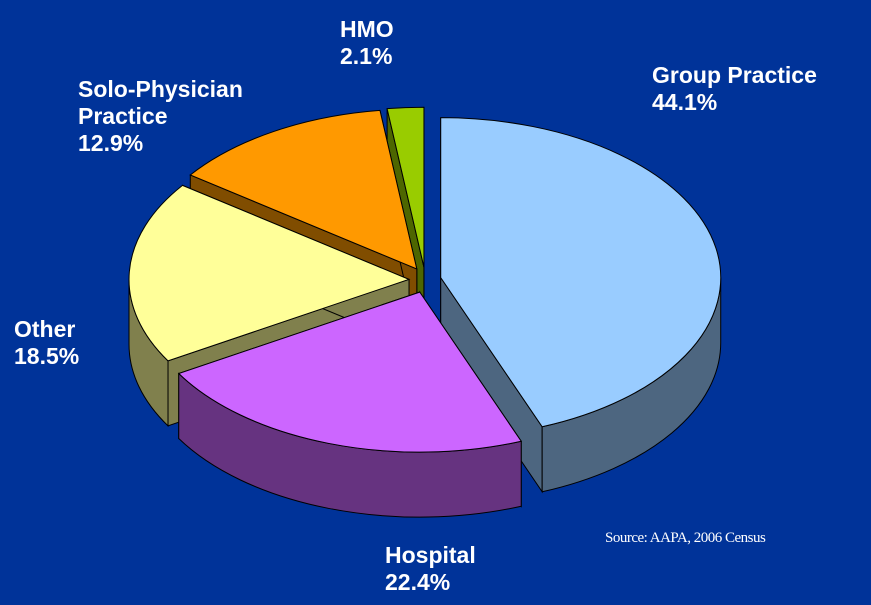  Describe the element at coordinates (160, 102) in the screenshot. I see `category-label: Solo-Physician Practice` at that location.